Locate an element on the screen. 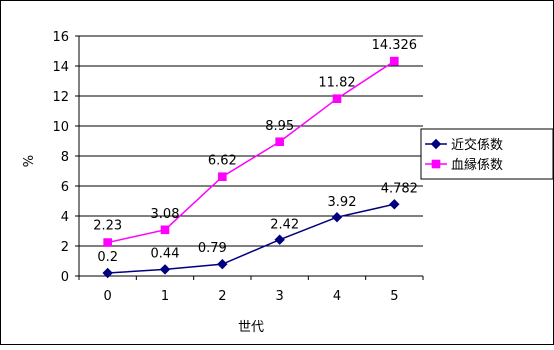 The image size is (554, 350). y-tick-label: 2 is located at coordinates (65, 247).